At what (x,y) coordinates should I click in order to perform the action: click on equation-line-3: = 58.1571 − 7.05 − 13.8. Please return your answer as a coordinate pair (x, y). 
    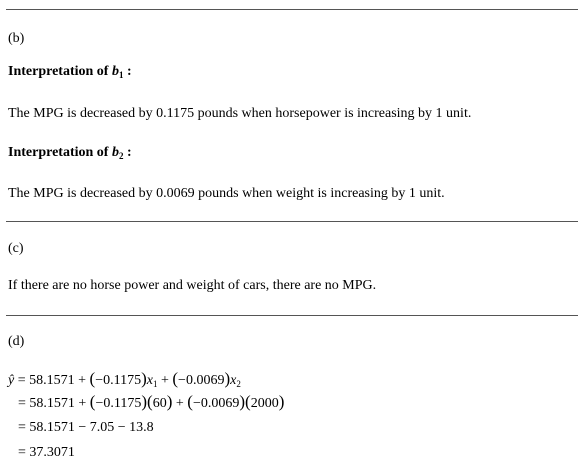
    Looking at the image, I should click on (86, 427).